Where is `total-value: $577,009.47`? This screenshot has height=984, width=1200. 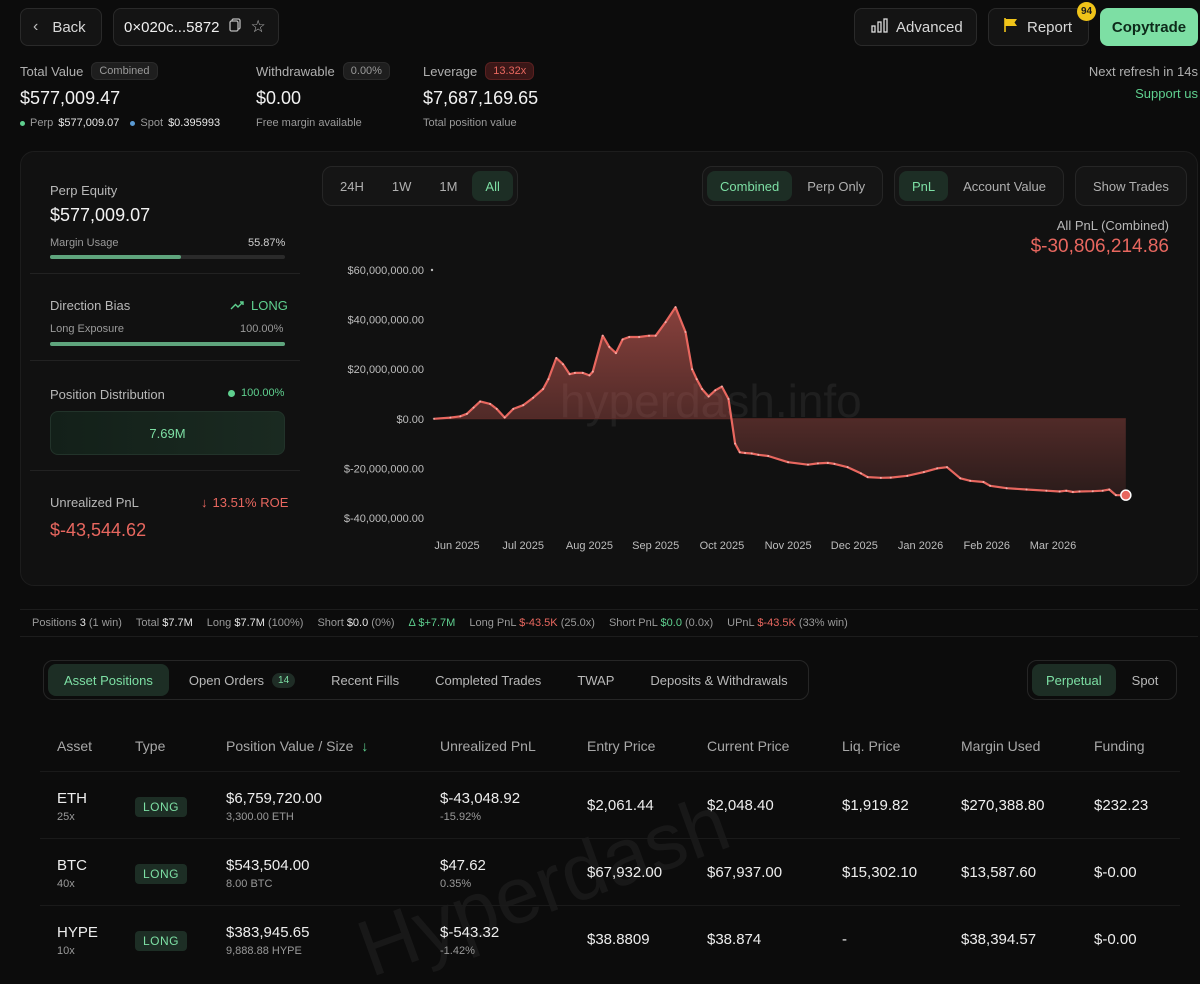
total-value: $577,009.47 is located at coordinates (70, 98).